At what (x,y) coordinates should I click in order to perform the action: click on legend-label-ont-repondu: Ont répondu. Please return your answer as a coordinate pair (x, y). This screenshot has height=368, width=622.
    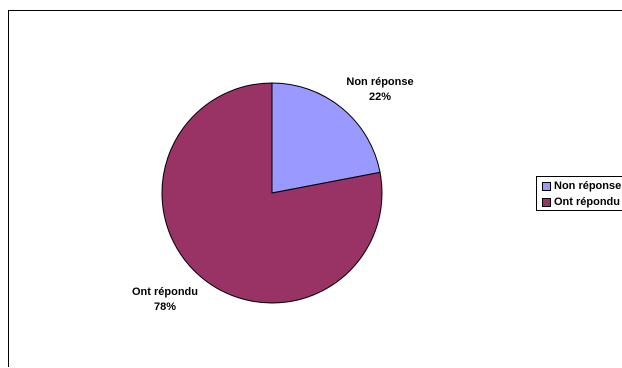
    Looking at the image, I should click on (587, 202).